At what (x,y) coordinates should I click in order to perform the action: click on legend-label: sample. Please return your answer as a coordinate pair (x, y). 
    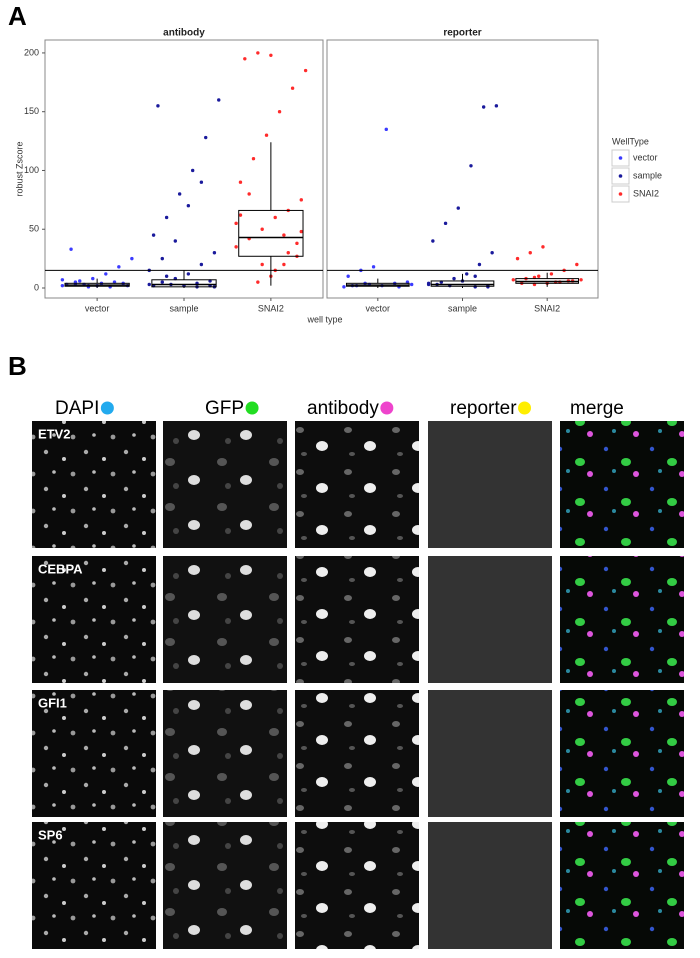
    Looking at the image, I should click on (647, 175).